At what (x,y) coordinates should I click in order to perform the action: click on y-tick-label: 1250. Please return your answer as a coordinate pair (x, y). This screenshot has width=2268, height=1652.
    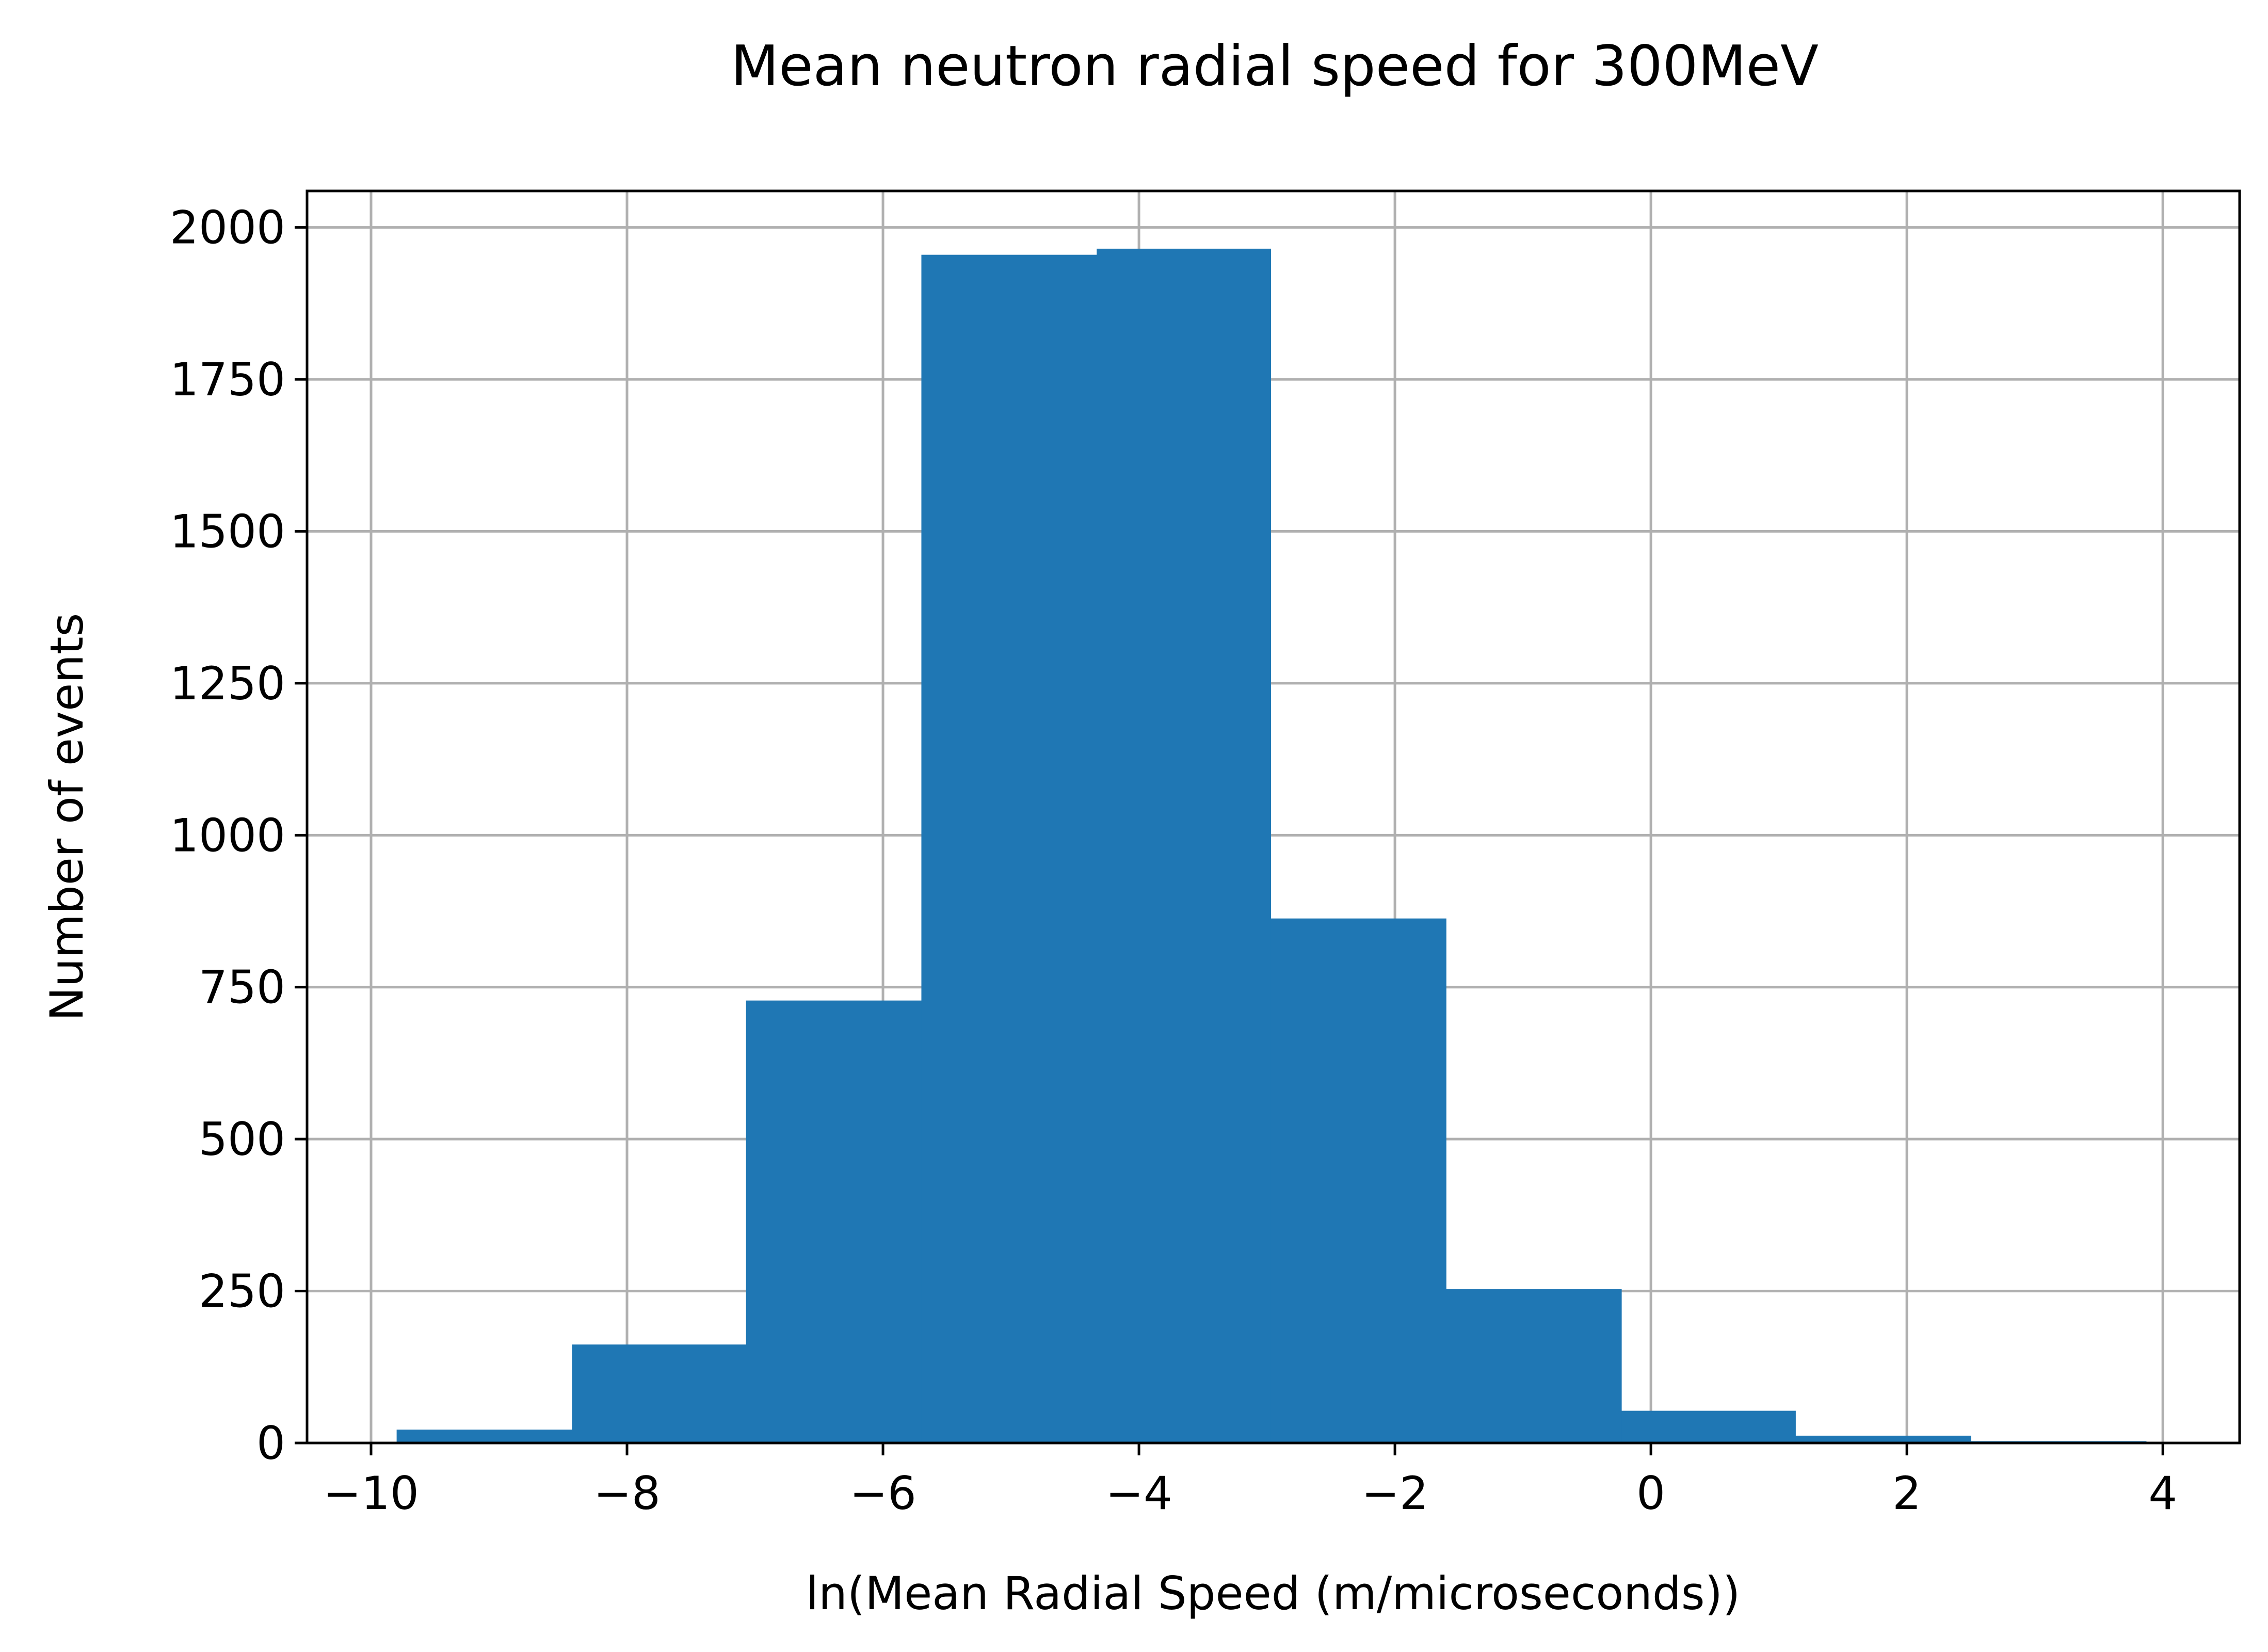
    Looking at the image, I should click on (227, 683).